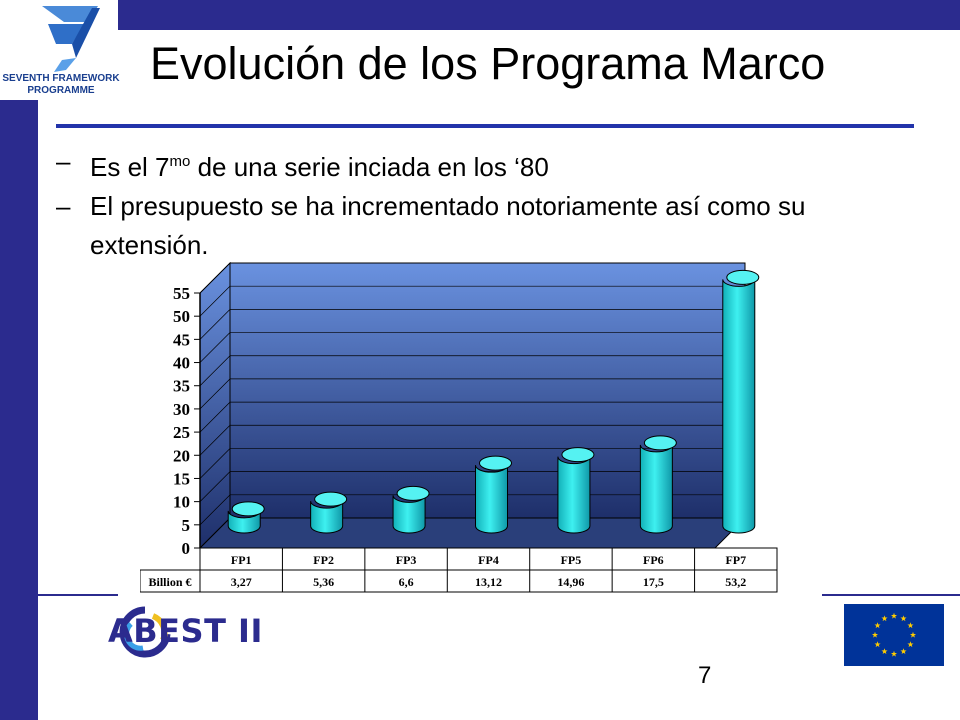  I want to click on x-category-label: FP2, so click(323, 560).